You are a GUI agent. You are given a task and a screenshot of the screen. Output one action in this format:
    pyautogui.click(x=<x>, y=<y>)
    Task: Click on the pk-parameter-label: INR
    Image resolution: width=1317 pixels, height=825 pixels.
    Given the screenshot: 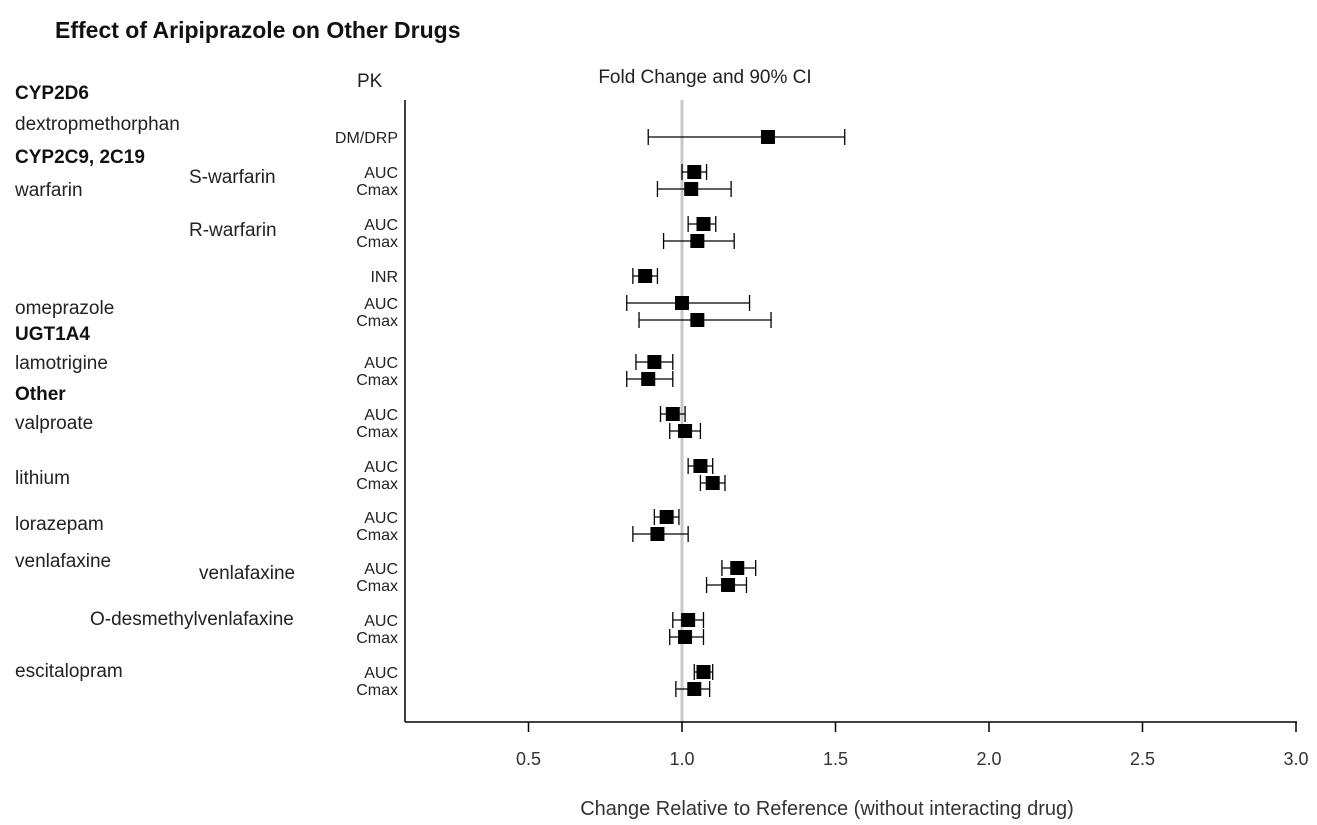 What is the action you would take?
    pyautogui.click(x=384, y=277)
    